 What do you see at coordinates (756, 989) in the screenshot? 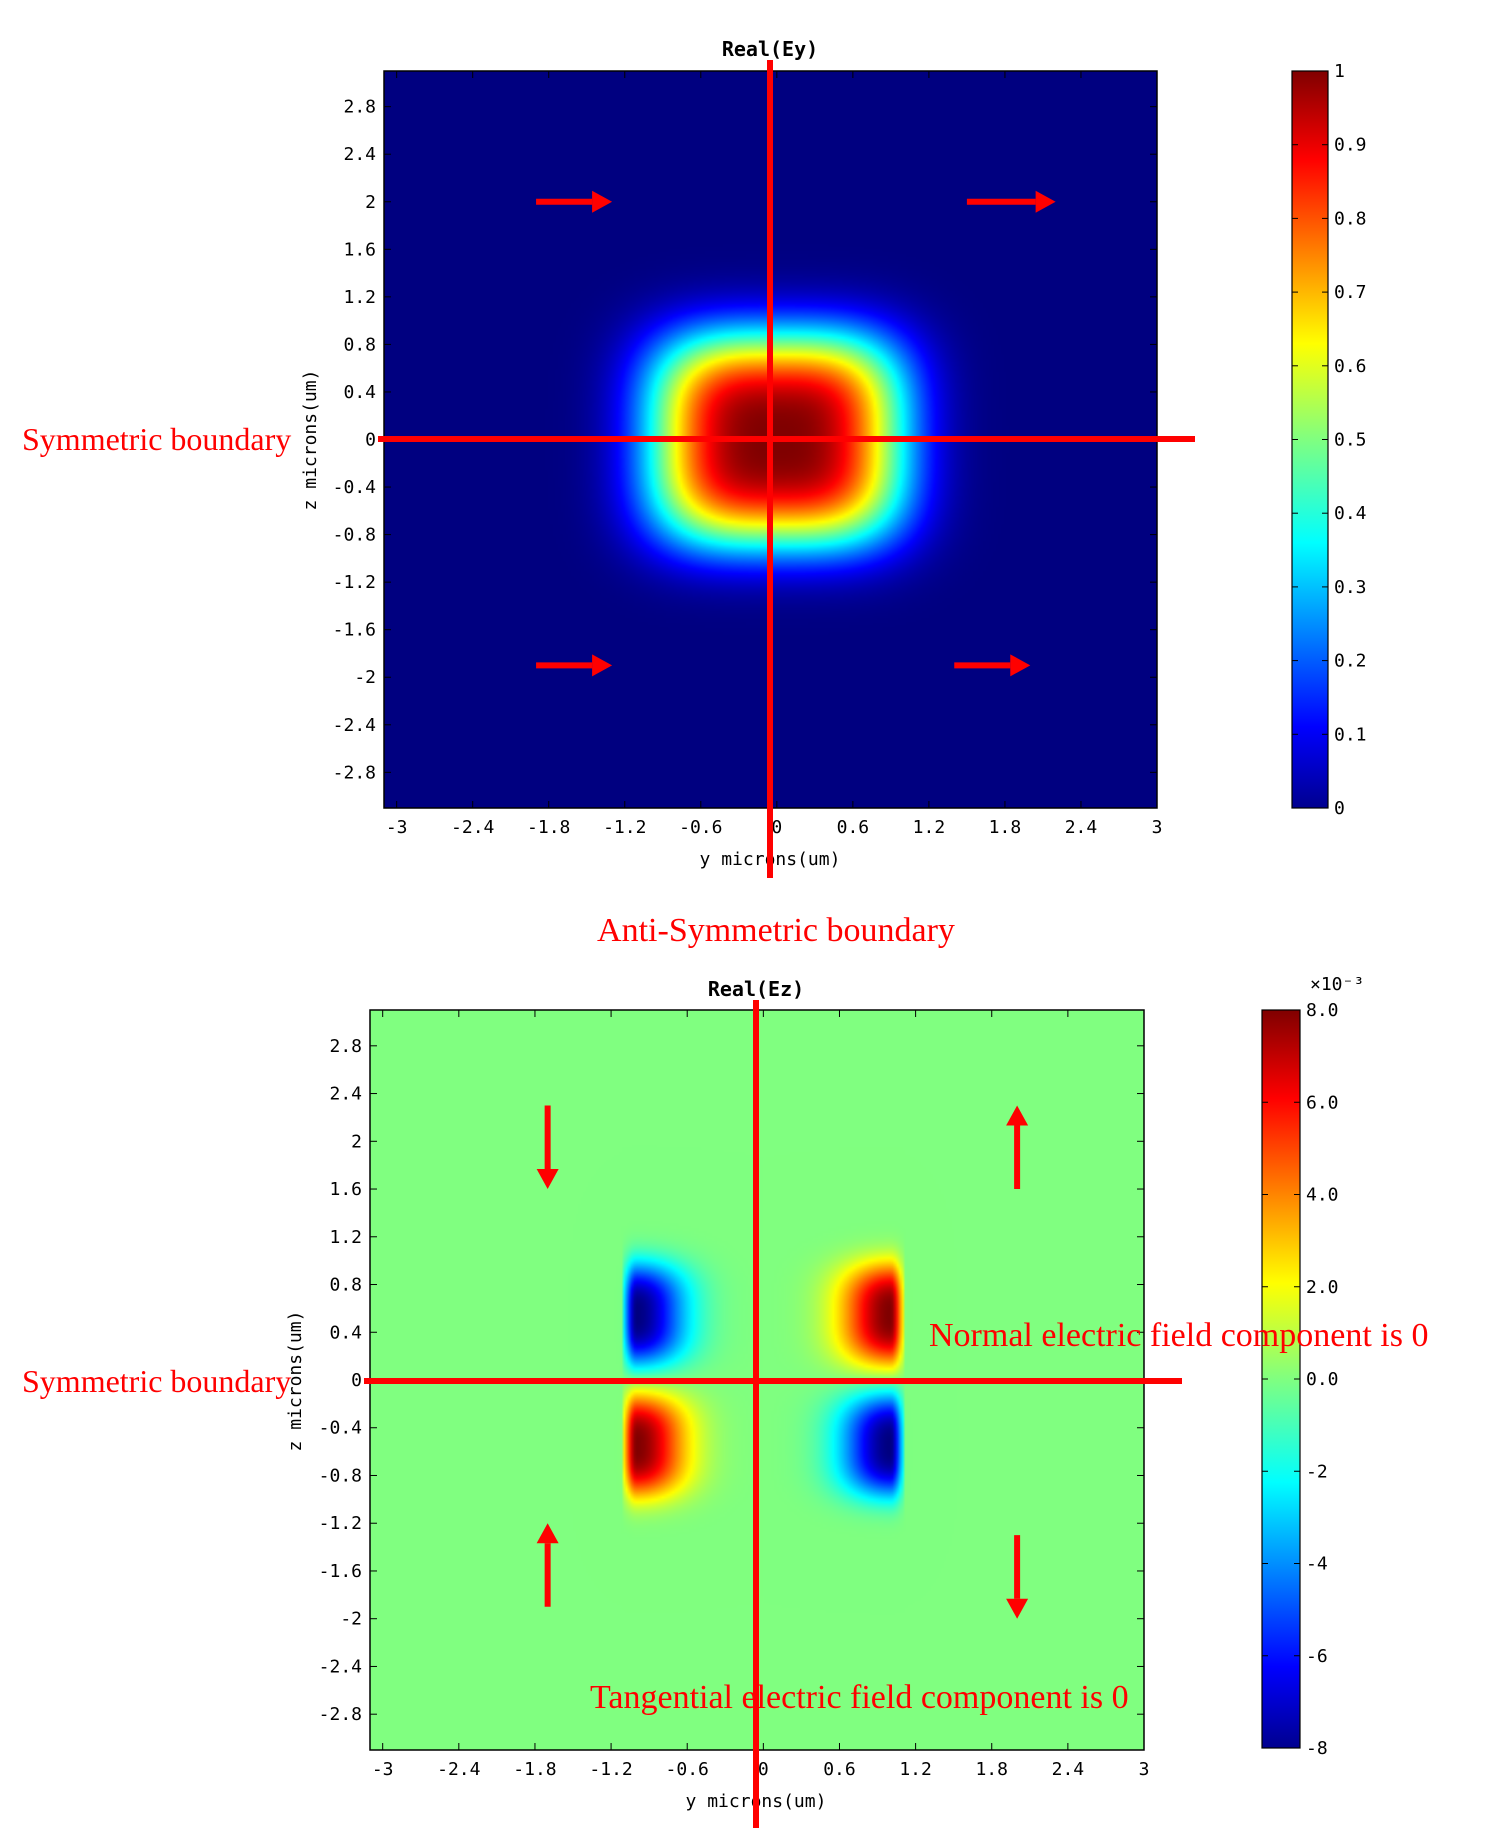
I see `plot-2-title: Real(Ez)` at bounding box center [756, 989].